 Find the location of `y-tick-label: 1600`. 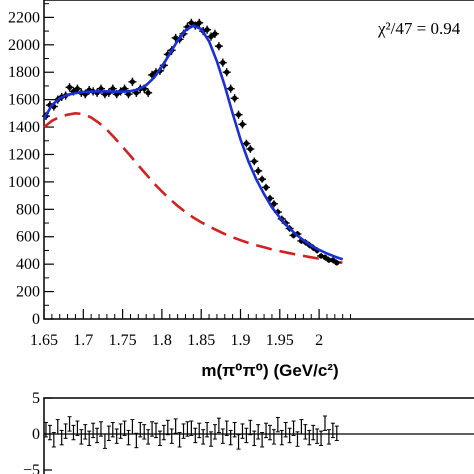

y-tick-label: 1600 is located at coordinates (24, 100).